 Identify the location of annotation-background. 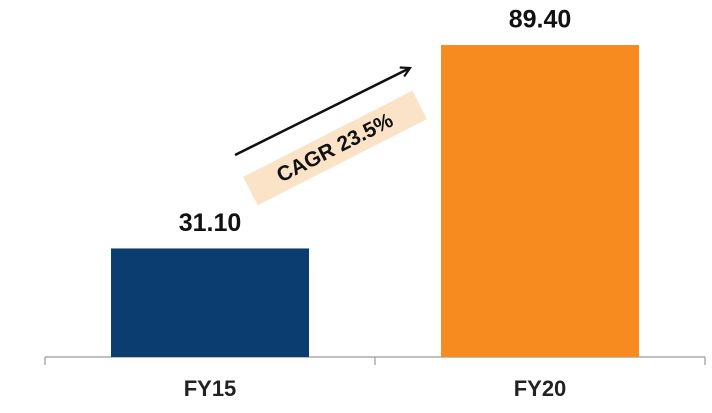
(335, 148).